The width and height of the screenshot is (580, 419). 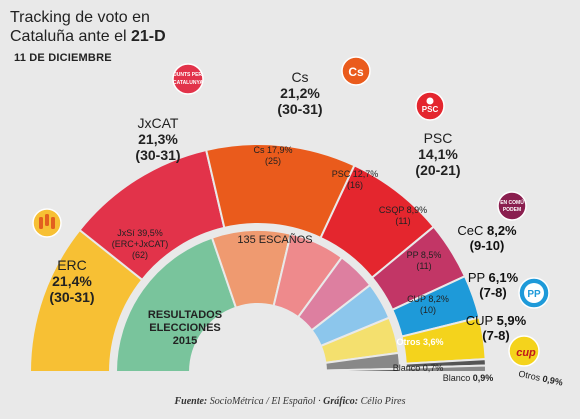 I want to click on cup-logo, so click(x=524, y=351).